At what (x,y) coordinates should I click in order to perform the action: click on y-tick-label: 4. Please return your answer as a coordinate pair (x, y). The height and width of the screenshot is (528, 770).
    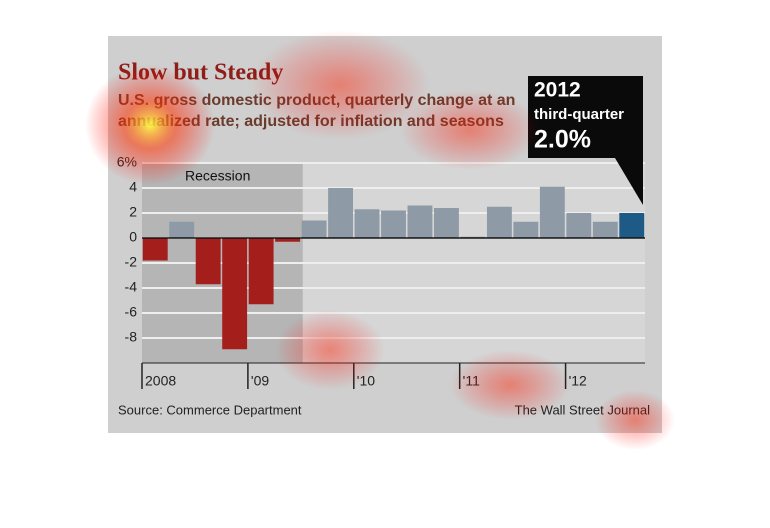
    Looking at the image, I should click on (133, 187).